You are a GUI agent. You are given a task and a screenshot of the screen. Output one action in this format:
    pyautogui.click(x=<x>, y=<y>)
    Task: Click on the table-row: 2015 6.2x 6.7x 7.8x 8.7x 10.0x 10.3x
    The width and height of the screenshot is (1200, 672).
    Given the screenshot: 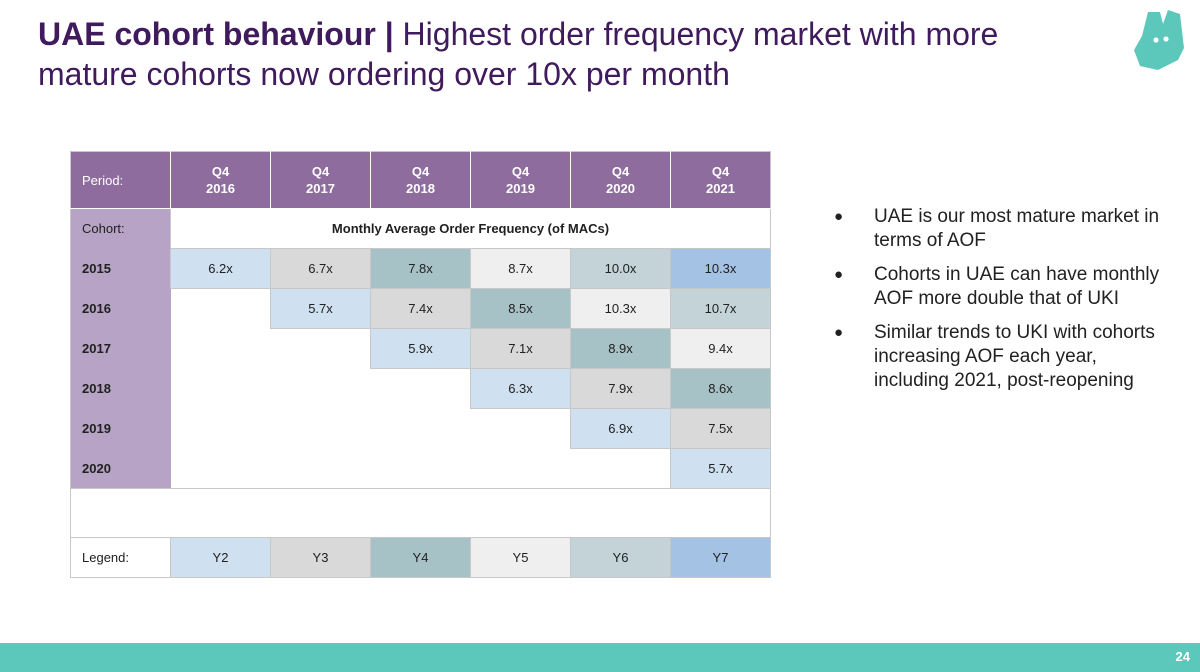 What is the action you would take?
    pyautogui.click(x=420, y=268)
    